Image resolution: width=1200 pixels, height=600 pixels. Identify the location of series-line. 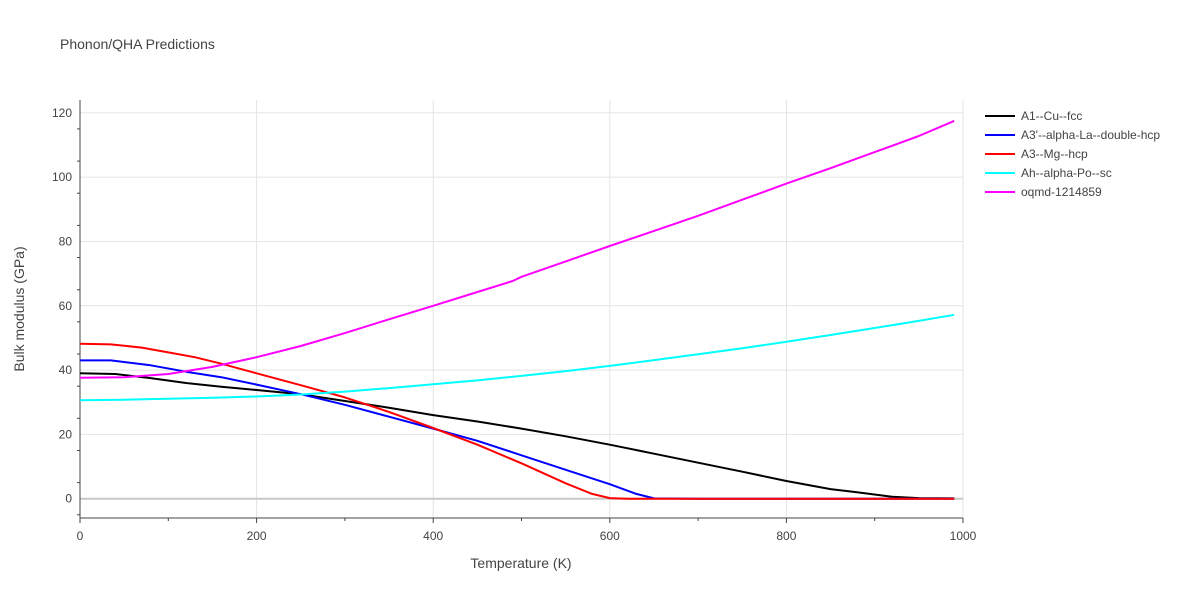
(517, 357).